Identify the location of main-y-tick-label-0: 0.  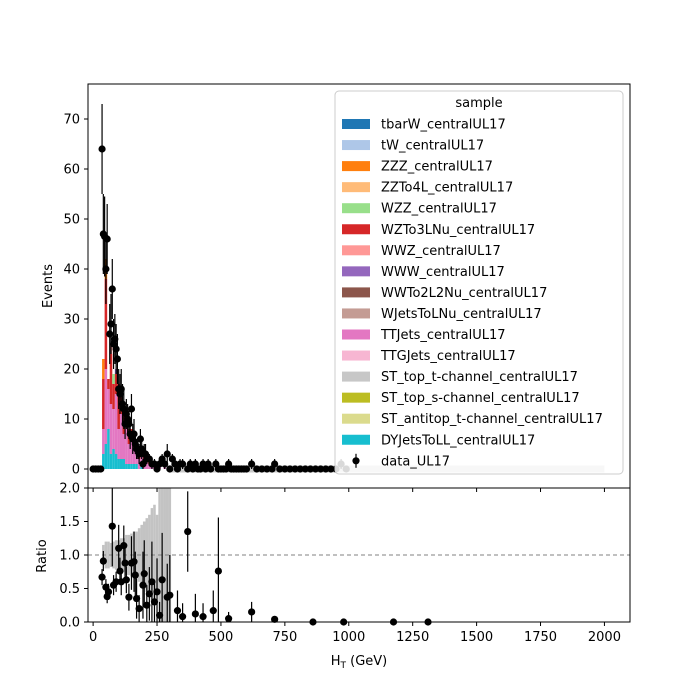
(76, 470).